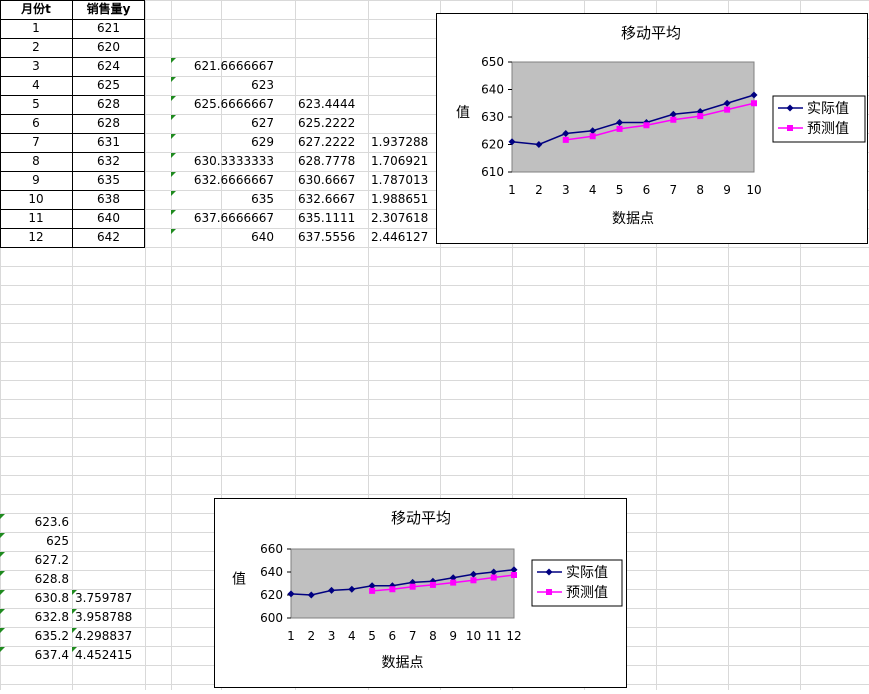 The width and height of the screenshot is (869, 694). What do you see at coordinates (291, 636) in the screenshot?
I see `x-tick-label: 1` at bounding box center [291, 636].